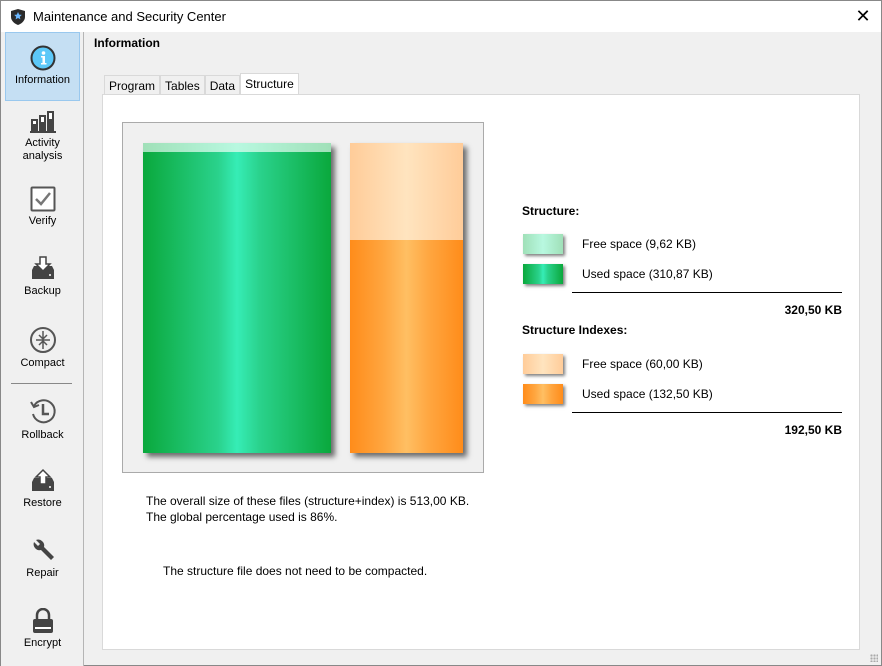  I want to click on swatch-structure-used, so click(543, 274).